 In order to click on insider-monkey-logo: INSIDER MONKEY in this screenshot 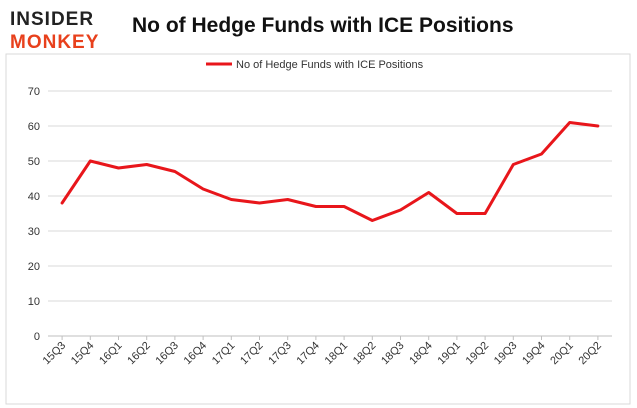, I will do `click(64, 29)`.